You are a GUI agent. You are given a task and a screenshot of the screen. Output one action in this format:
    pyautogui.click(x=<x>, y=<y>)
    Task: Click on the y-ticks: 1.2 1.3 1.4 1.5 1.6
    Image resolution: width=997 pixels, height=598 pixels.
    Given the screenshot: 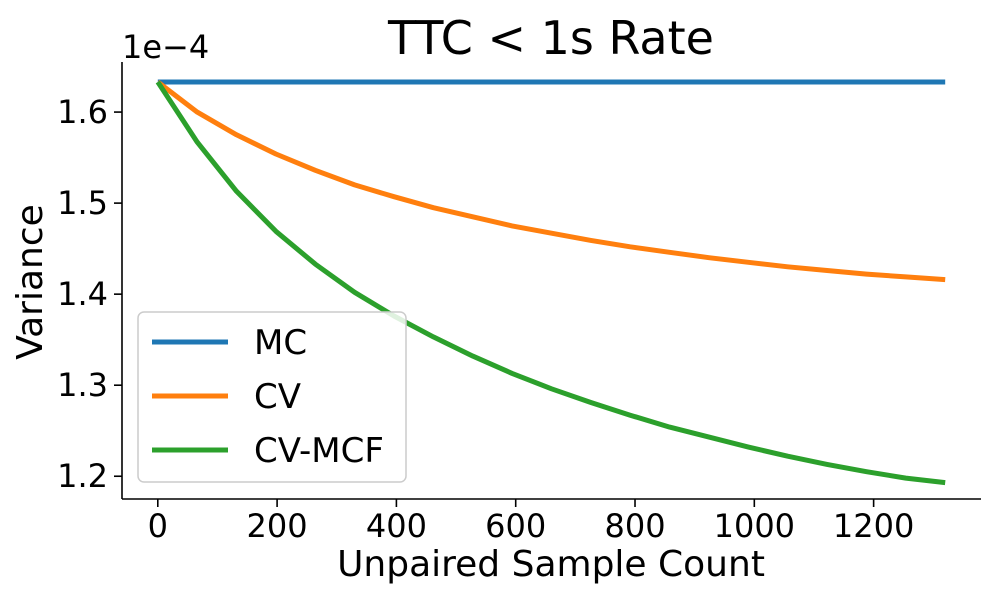 What is the action you would take?
    pyautogui.click(x=89, y=294)
    